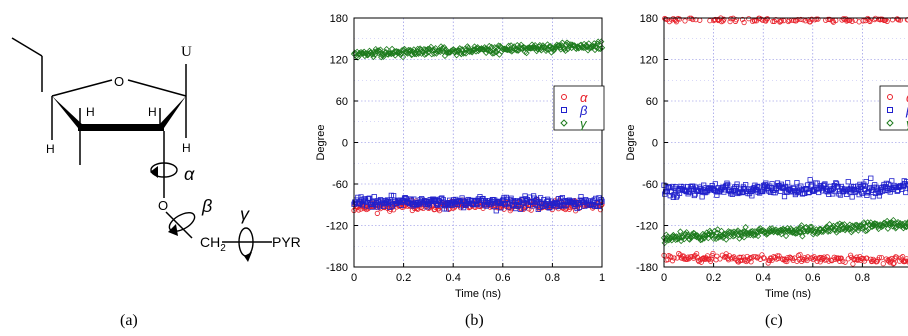 This screenshot has width=908, height=336. I want to click on y-tick-label: -60, so click(650, 185).